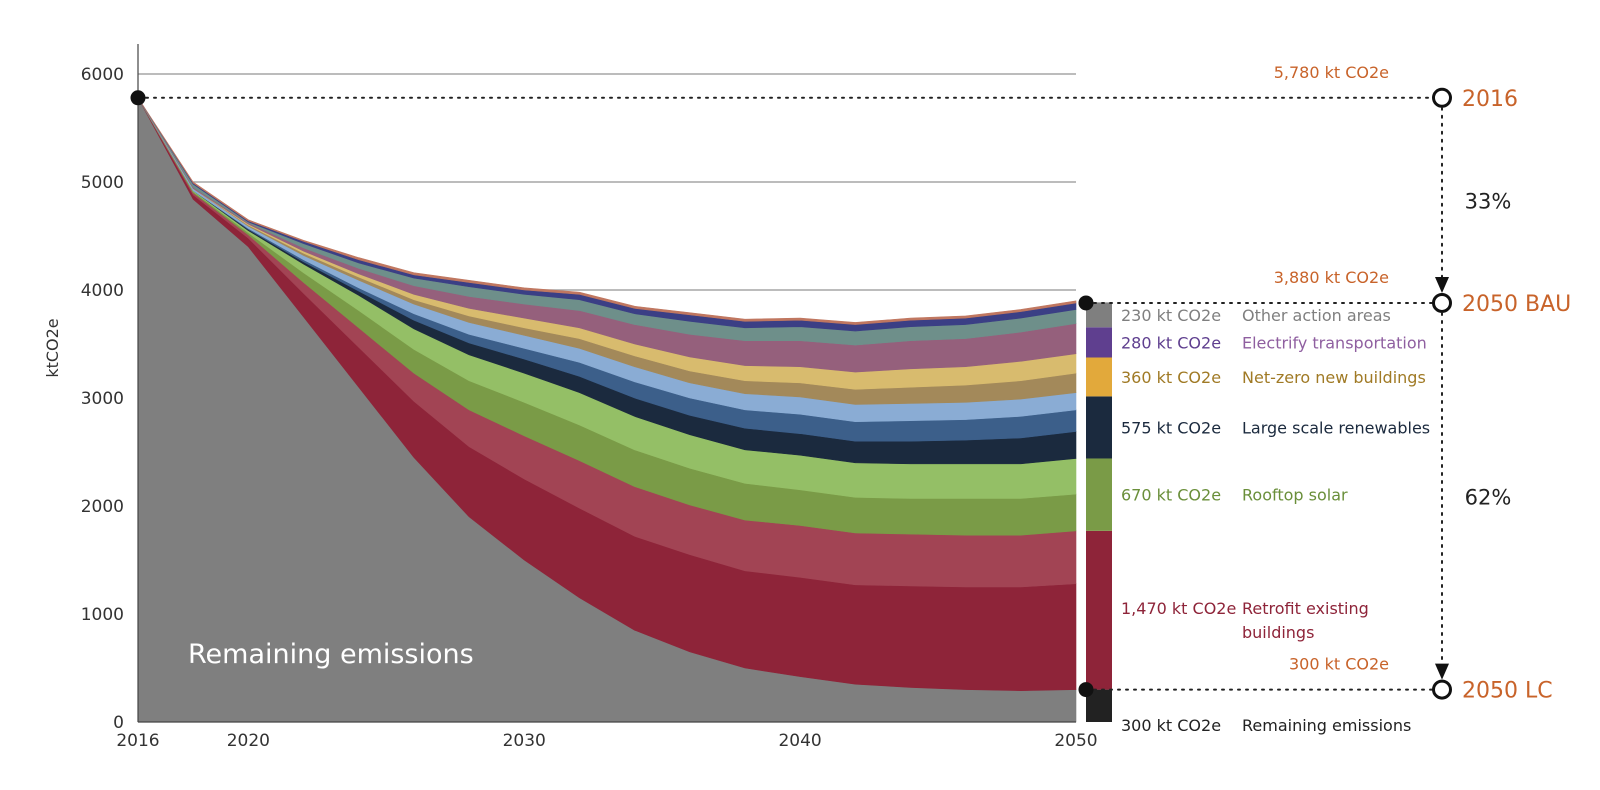 The width and height of the screenshot is (1600, 790). I want to click on bar-label-2: Net-zero new buildings, so click(1334, 377).